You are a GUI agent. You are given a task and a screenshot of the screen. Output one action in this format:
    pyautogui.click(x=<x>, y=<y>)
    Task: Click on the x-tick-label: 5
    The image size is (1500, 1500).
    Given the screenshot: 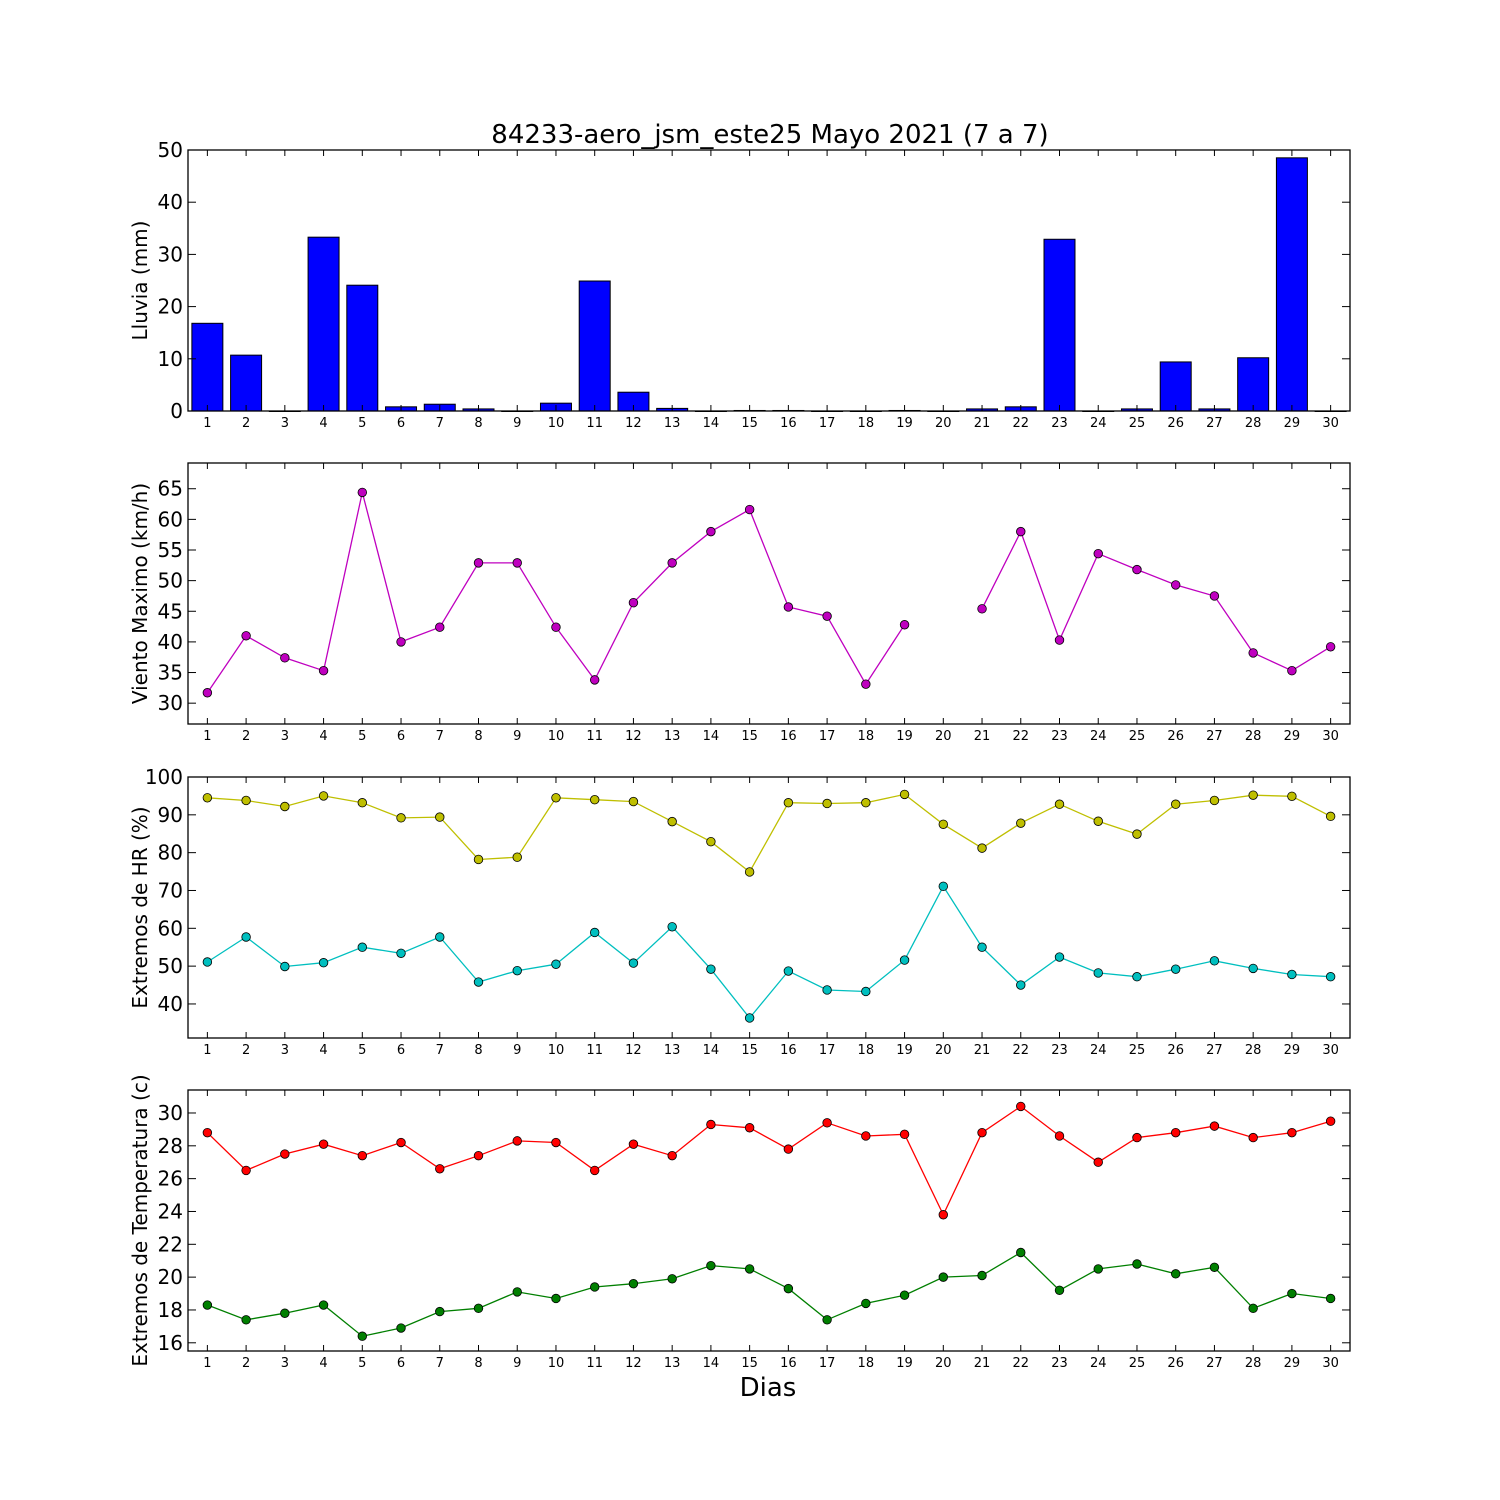 What is the action you would take?
    pyautogui.click(x=362, y=1050)
    